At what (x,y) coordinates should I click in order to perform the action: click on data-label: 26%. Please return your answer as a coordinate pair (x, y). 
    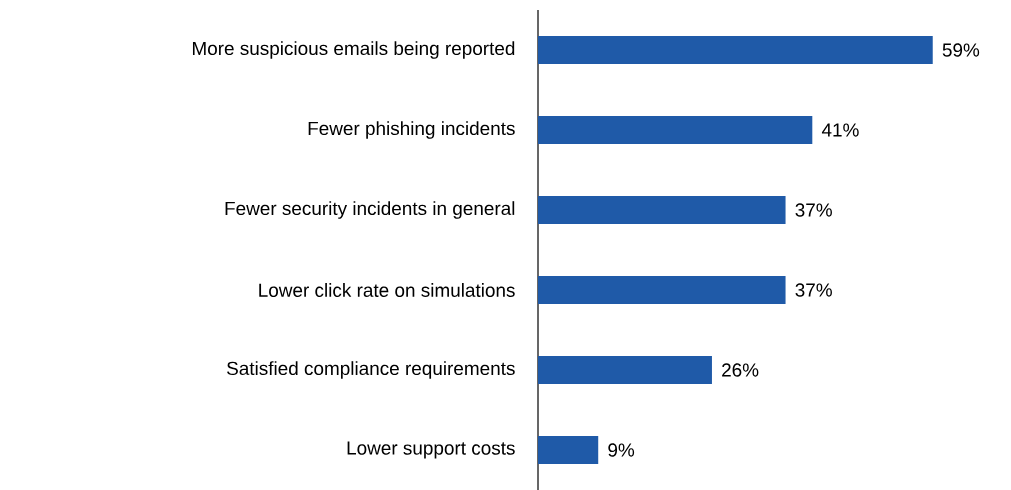
    Looking at the image, I should click on (740, 370).